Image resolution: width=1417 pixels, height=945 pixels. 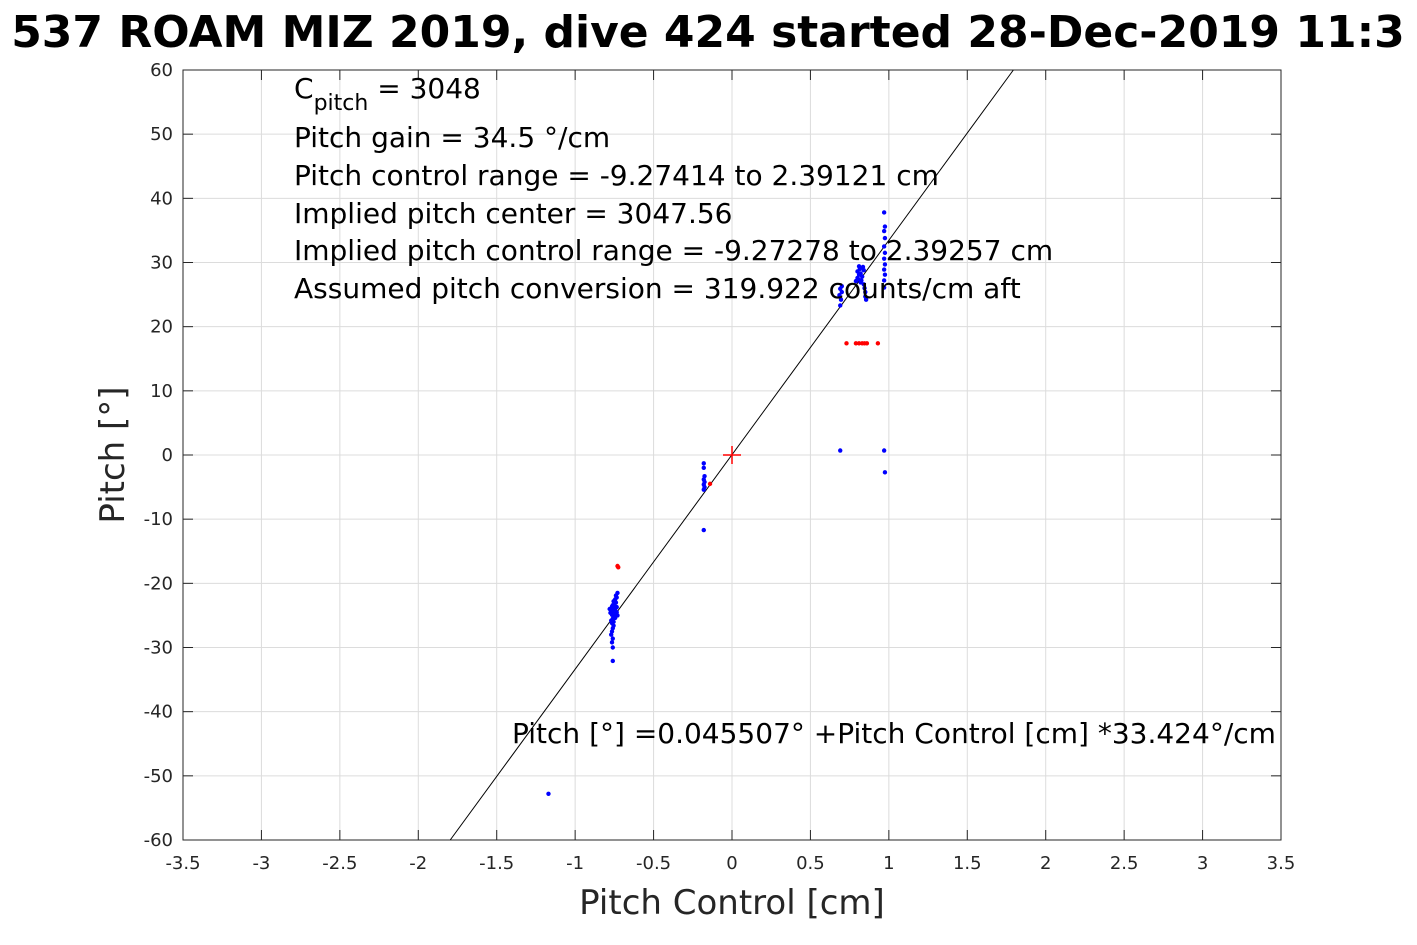 I want to click on x-tick-label: 3.5, so click(x=1281, y=863).